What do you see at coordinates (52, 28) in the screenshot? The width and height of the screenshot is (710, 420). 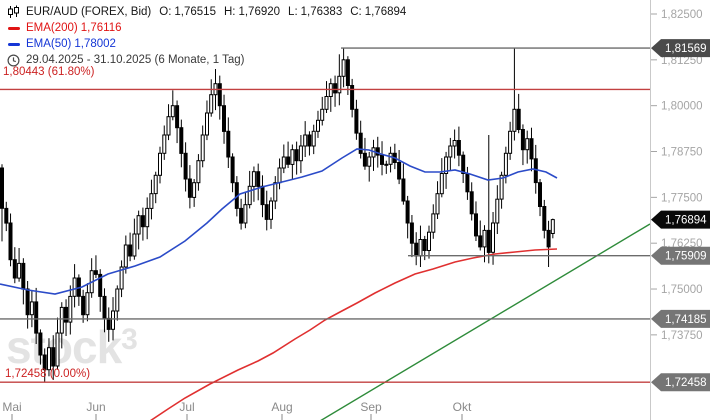 I see `ema200-label: EMA(200)` at bounding box center [52, 28].